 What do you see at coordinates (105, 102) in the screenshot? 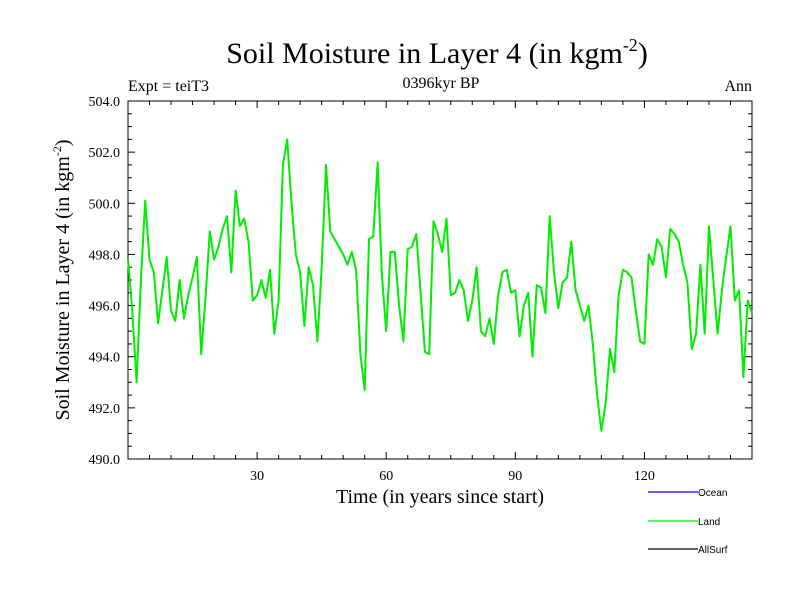
I see `y-tick-label: 504.0` at bounding box center [105, 102].